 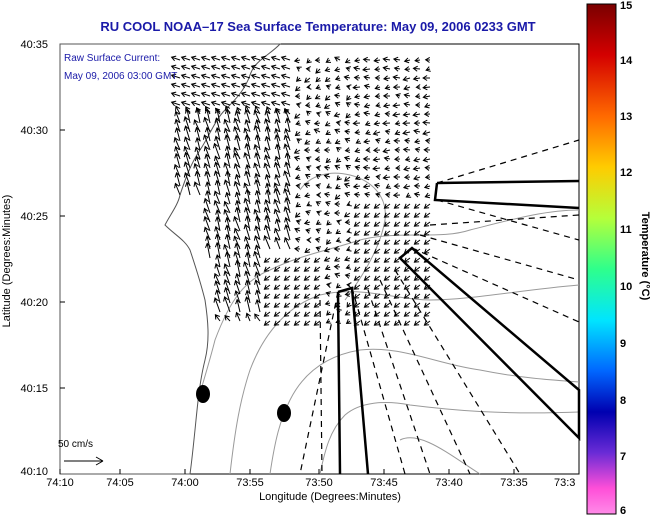 I want to click on x-tick-label: 73:40, so click(x=449, y=483).